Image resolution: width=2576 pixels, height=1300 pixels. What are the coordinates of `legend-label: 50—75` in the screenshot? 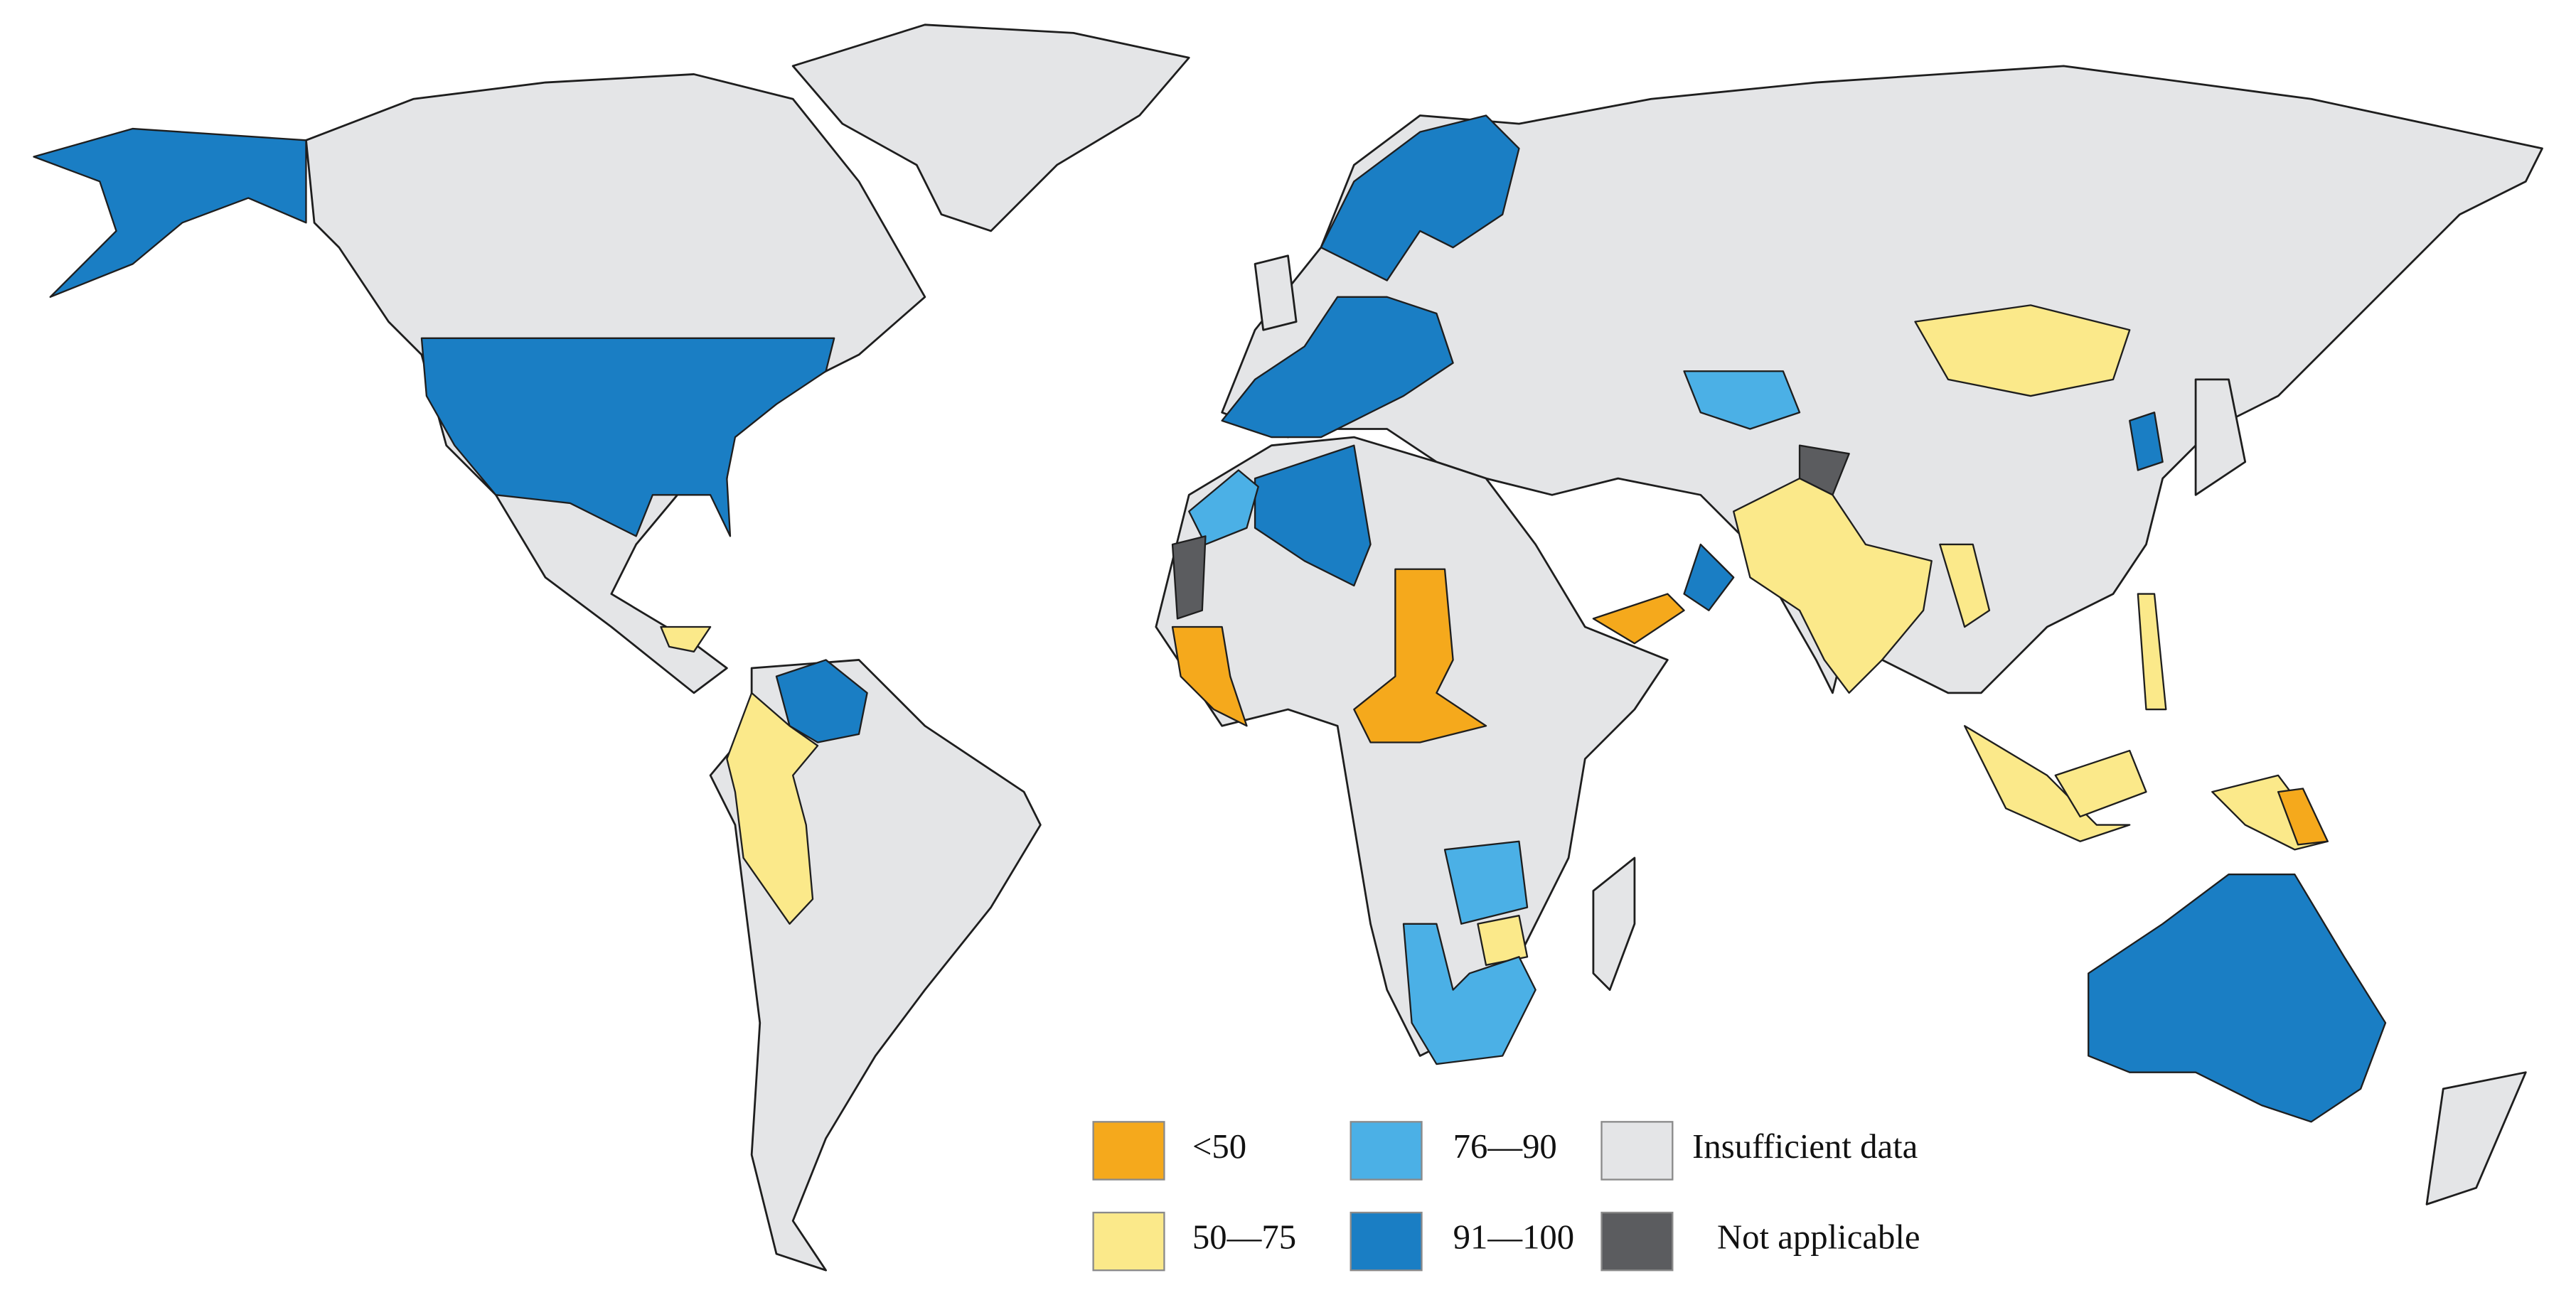 It's located at (1244, 1237).